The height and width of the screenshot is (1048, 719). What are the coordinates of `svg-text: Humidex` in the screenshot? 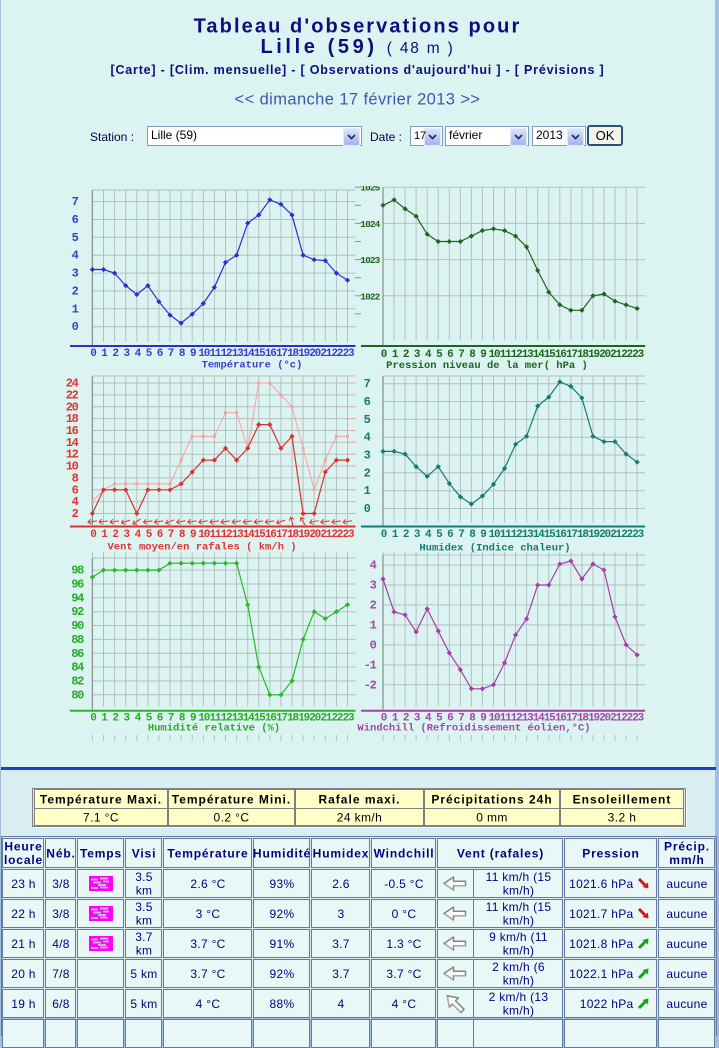 It's located at (341, 853).